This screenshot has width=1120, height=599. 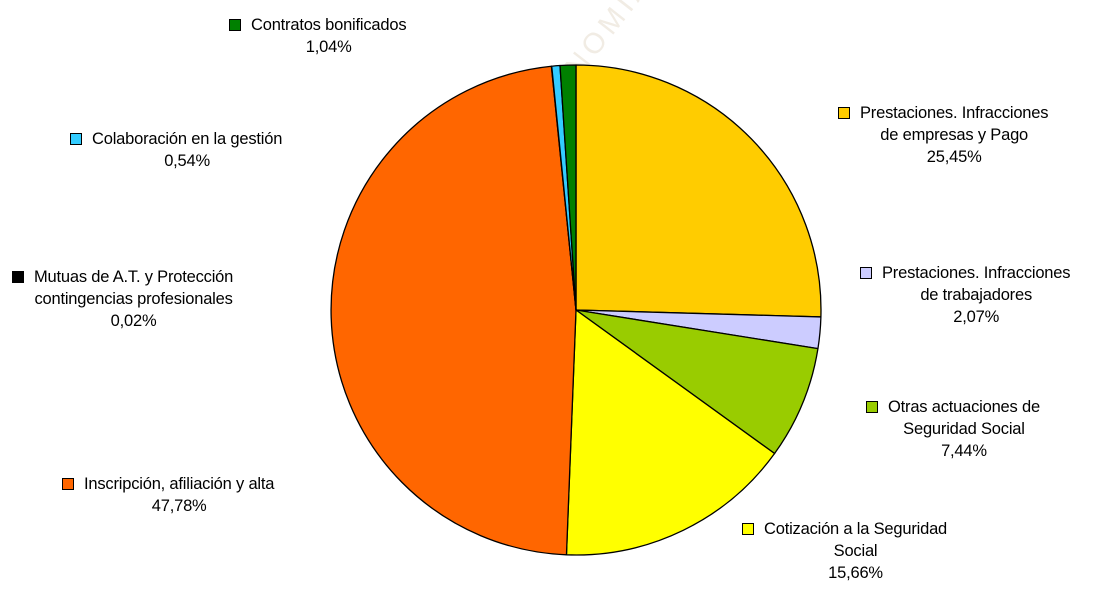 What do you see at coordinates (855, 551) in the screenshot?
I see `slice-label-text: Social` at bounding box center [855, 551].